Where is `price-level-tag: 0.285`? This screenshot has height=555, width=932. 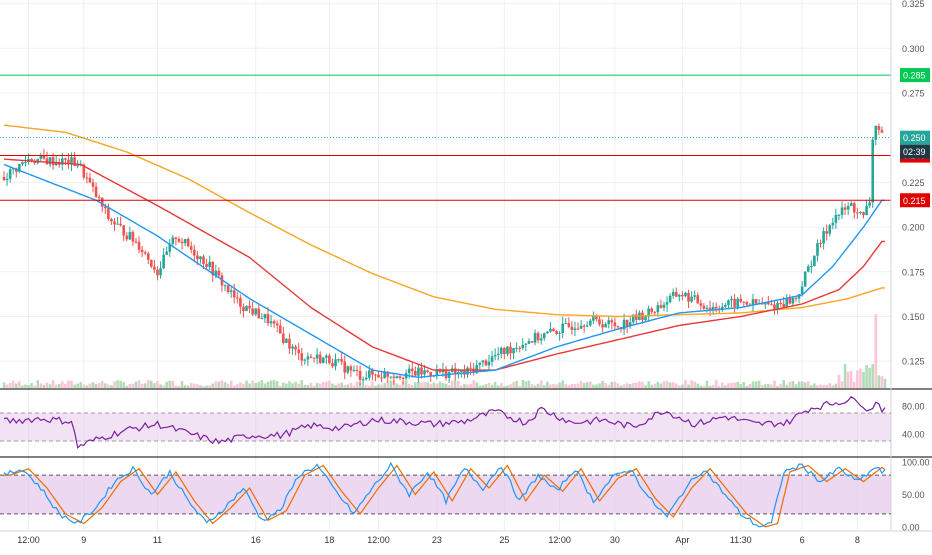 price-level-tag: 0.285 is located at coordinates (915, 75).